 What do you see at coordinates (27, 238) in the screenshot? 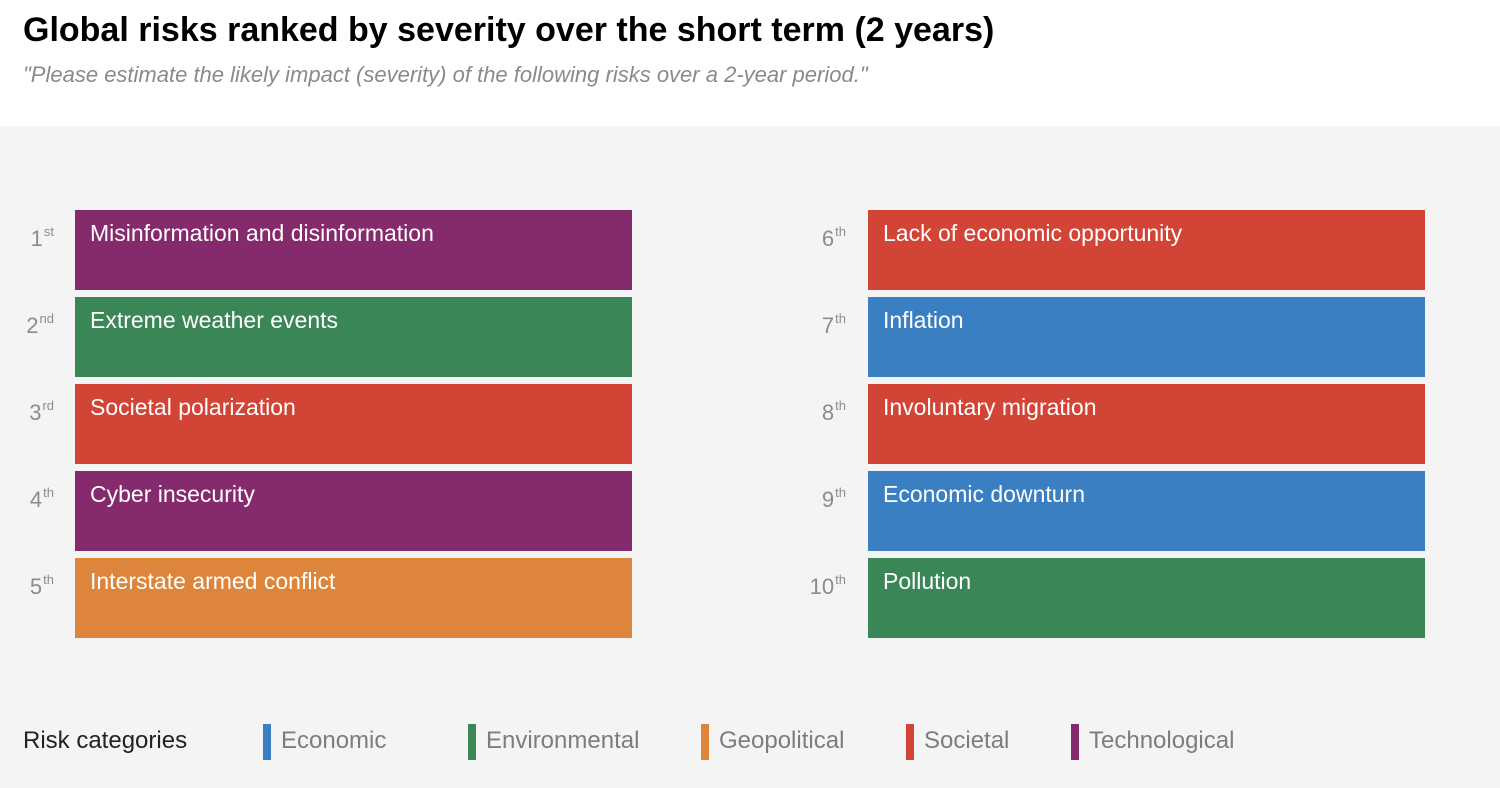
I see `rank-label: 1st` at bounding box center [27, 238].